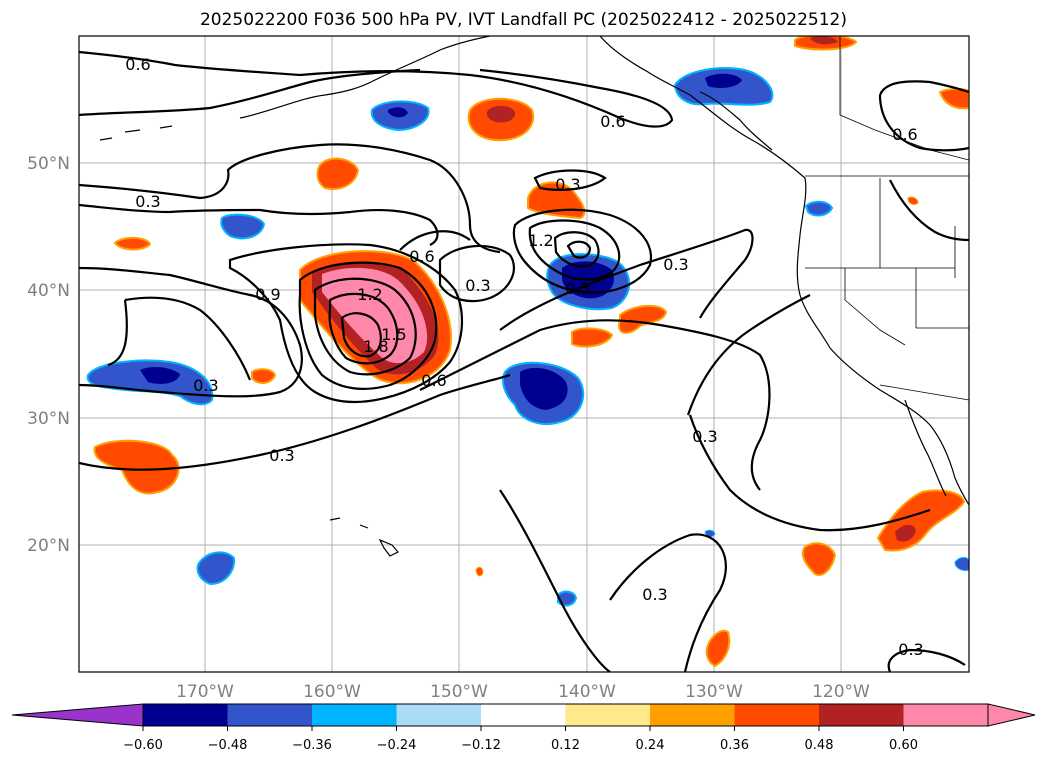  I want to click on contour-0.3-south, so click(555, 580).